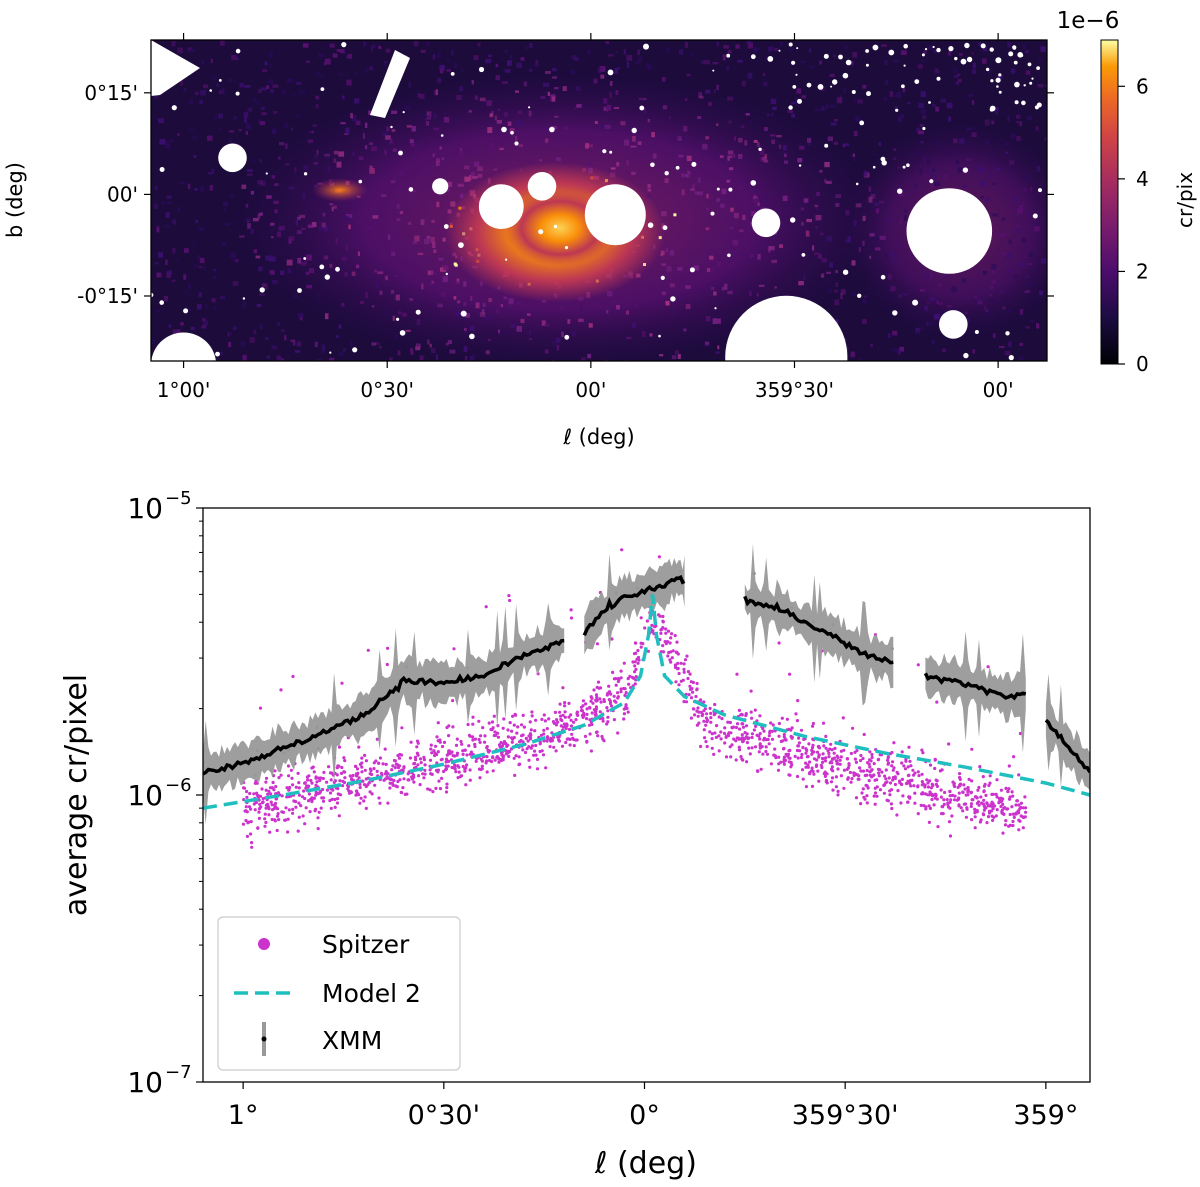  Describe the element at coordinates (1142, 86) in the screenshot. I see `colorbar-tick-label: 6` at that location.